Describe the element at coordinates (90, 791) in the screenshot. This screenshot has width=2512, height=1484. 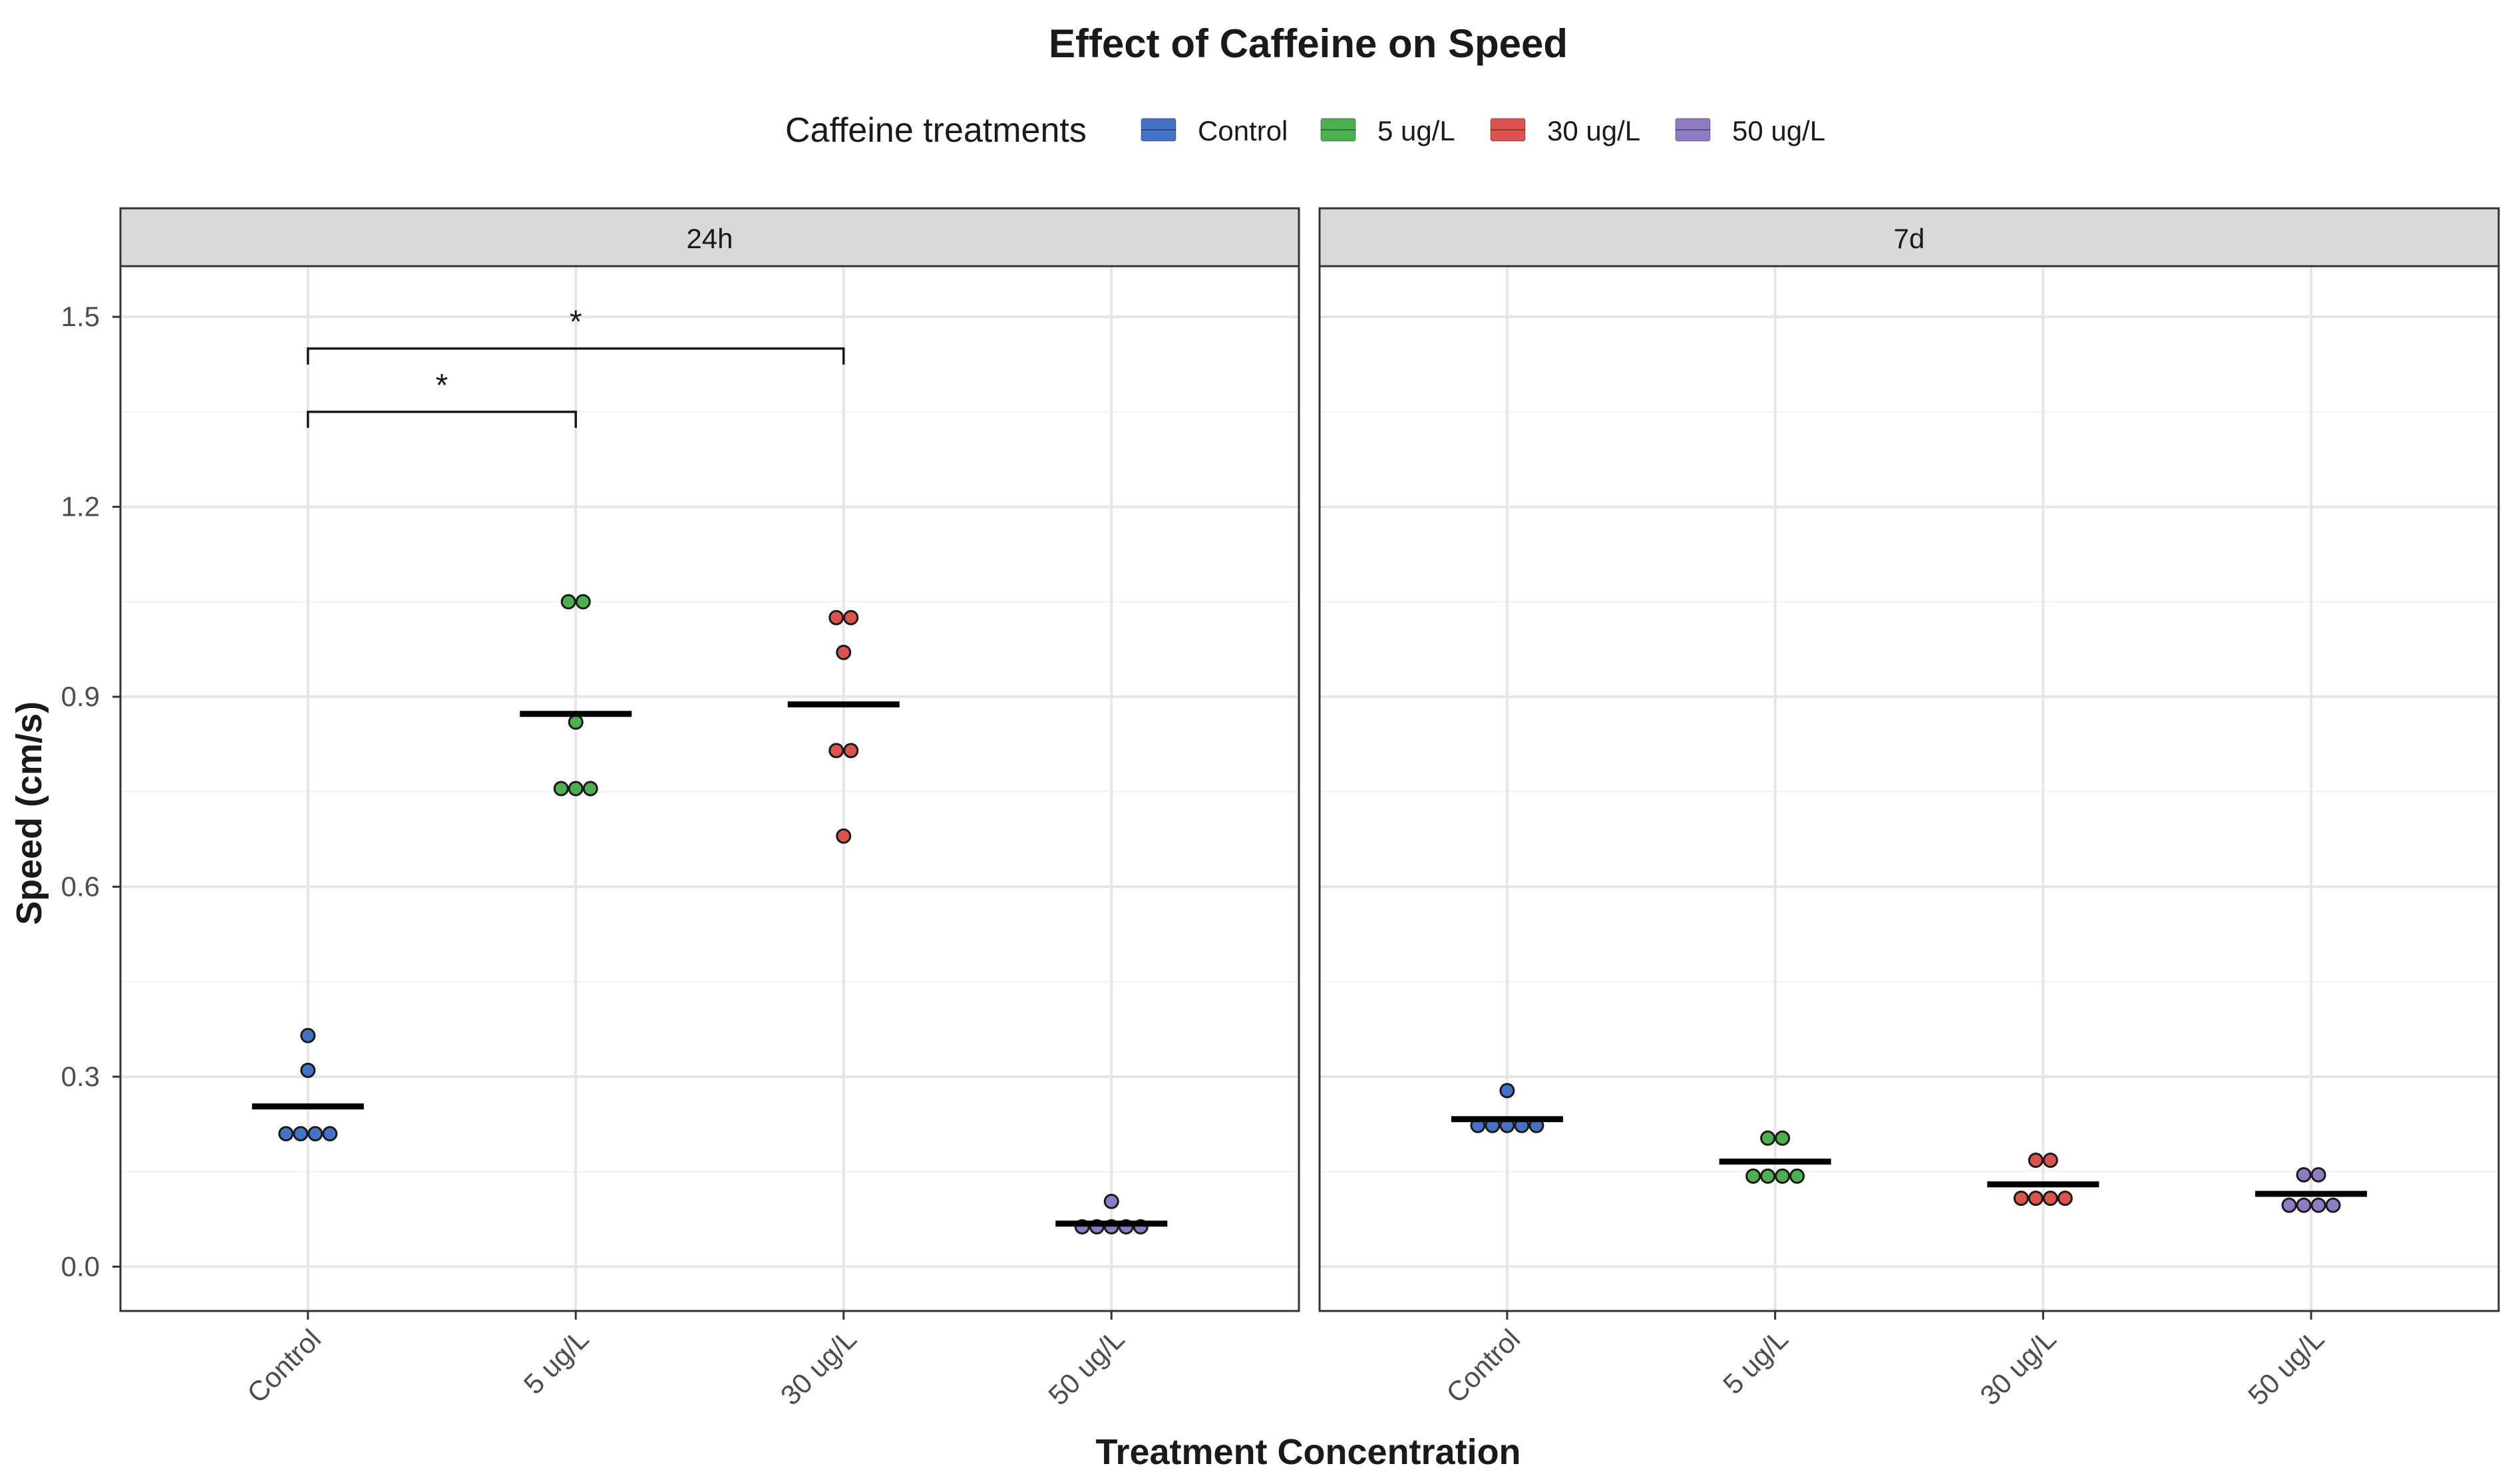
I see `y-axis-ticks: 0.0 0.3 0.6 0.9 1.2 1.5` at that location.